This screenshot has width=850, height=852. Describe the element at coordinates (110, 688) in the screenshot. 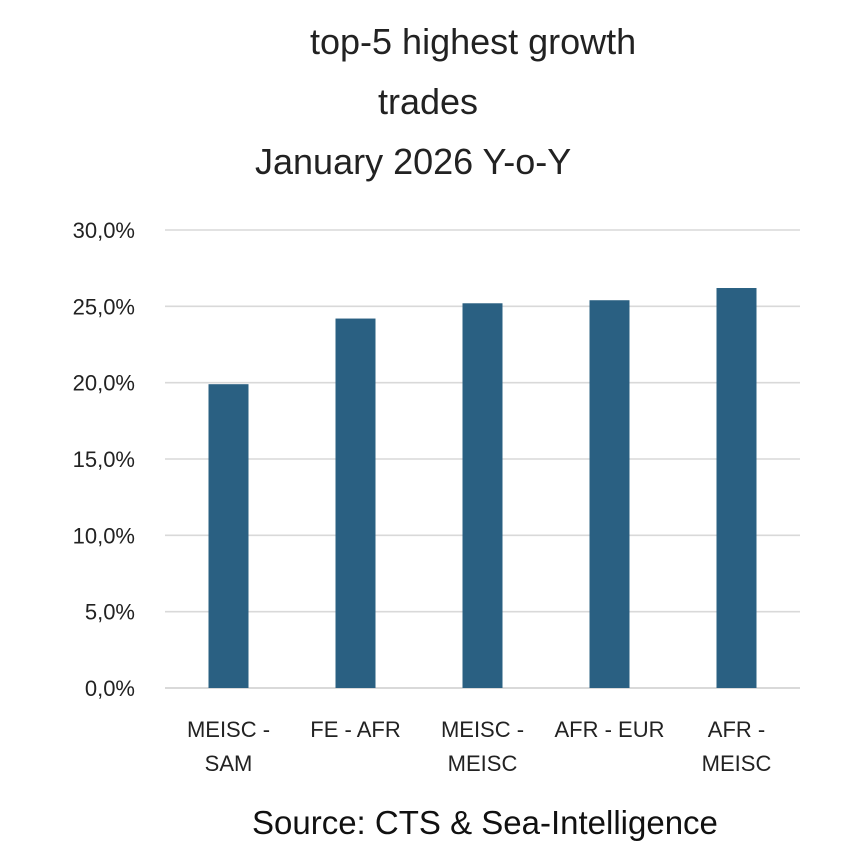

I see `y-tick-label: 0,0%` at that location.